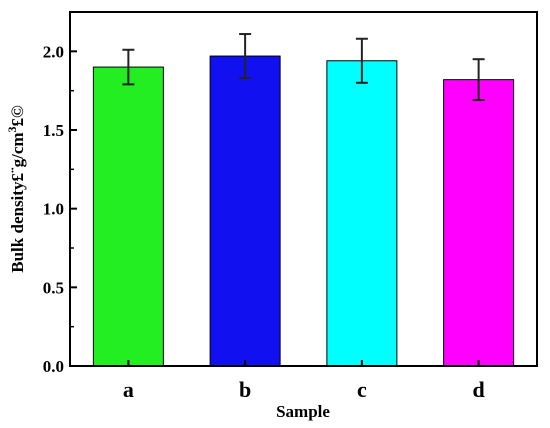  I want to click on y-axis-title-end: £©, so click(17, 116).